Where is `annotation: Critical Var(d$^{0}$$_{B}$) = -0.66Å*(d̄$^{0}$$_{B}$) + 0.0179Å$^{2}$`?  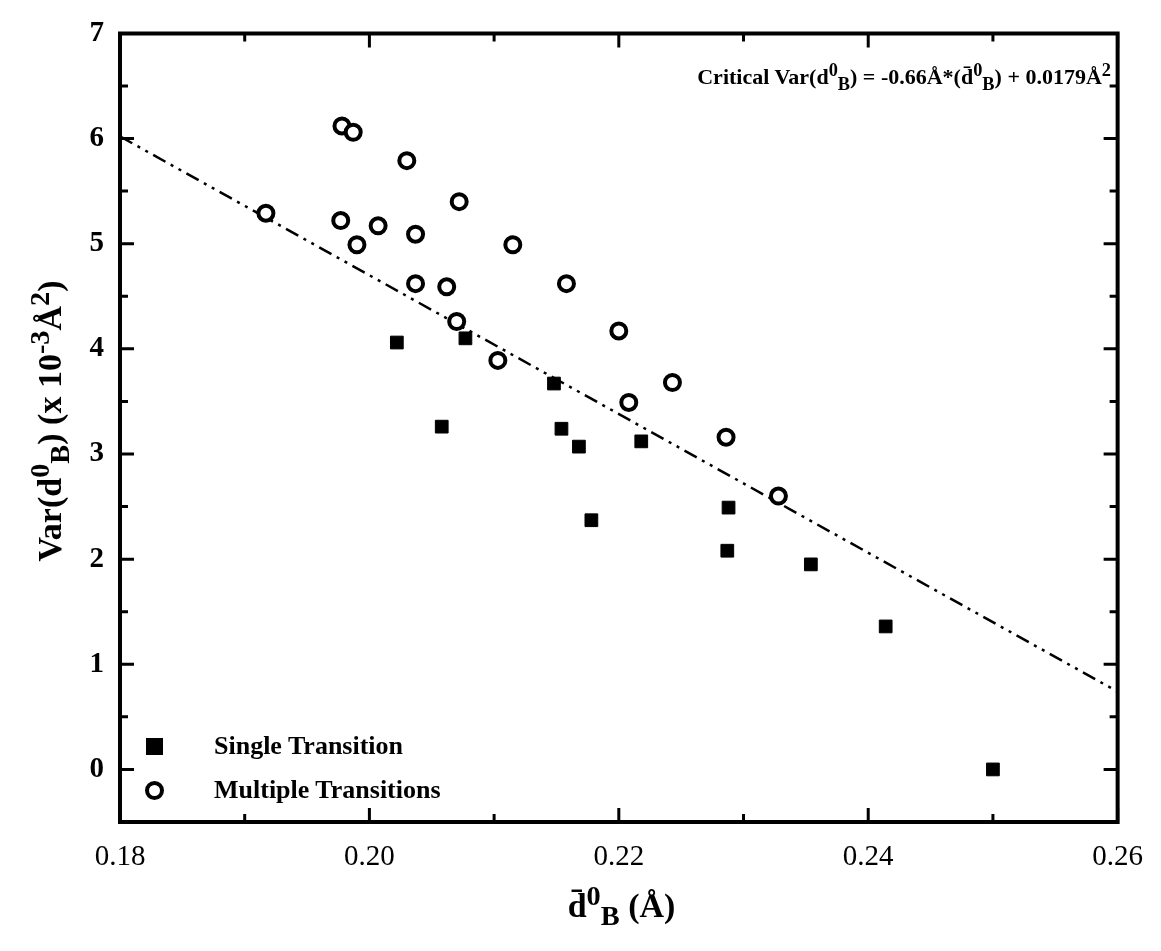
annotation: Critical Var(d$^{0}$$_{B}$) = -0.66Å*(d̄$^{0}$$_{B}$) + 0.0179Å$^{2}$ is located at coordinates (904, 77).